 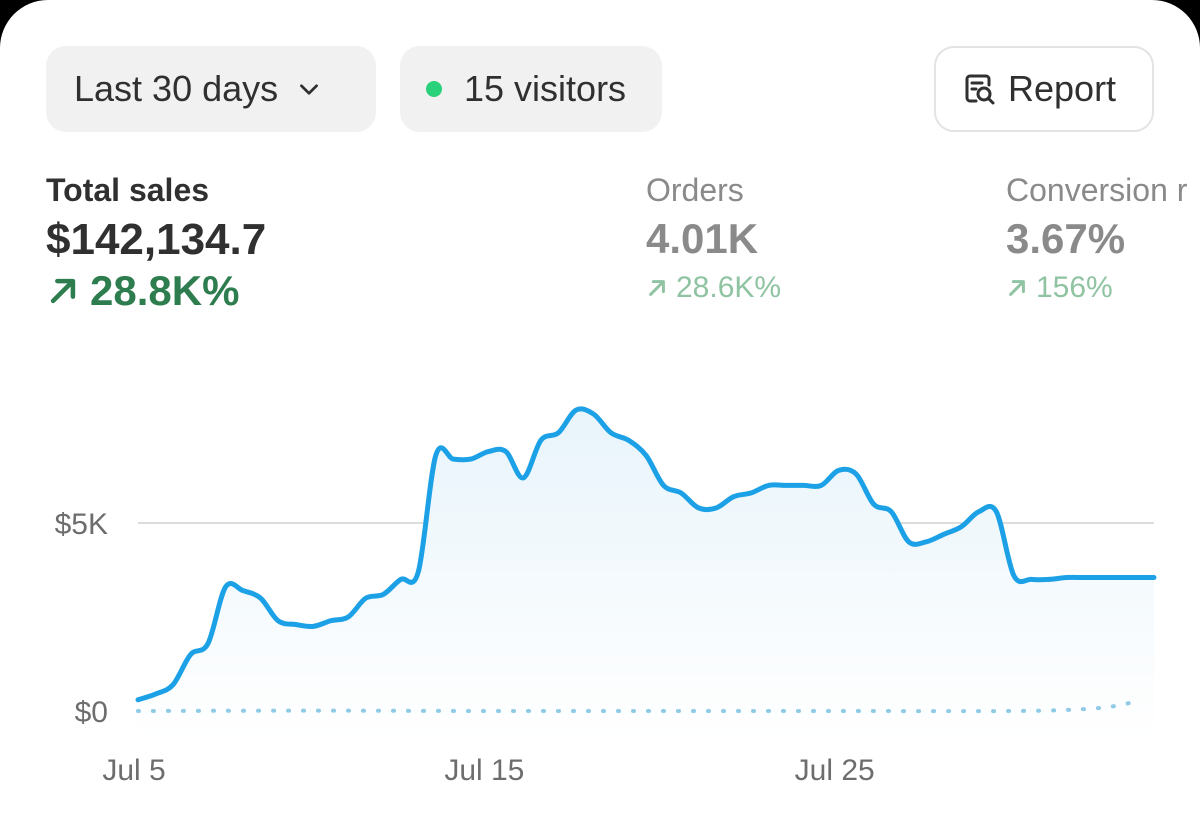 I want to click on metric-change: 28.8K%, so click(x=156, y=291).